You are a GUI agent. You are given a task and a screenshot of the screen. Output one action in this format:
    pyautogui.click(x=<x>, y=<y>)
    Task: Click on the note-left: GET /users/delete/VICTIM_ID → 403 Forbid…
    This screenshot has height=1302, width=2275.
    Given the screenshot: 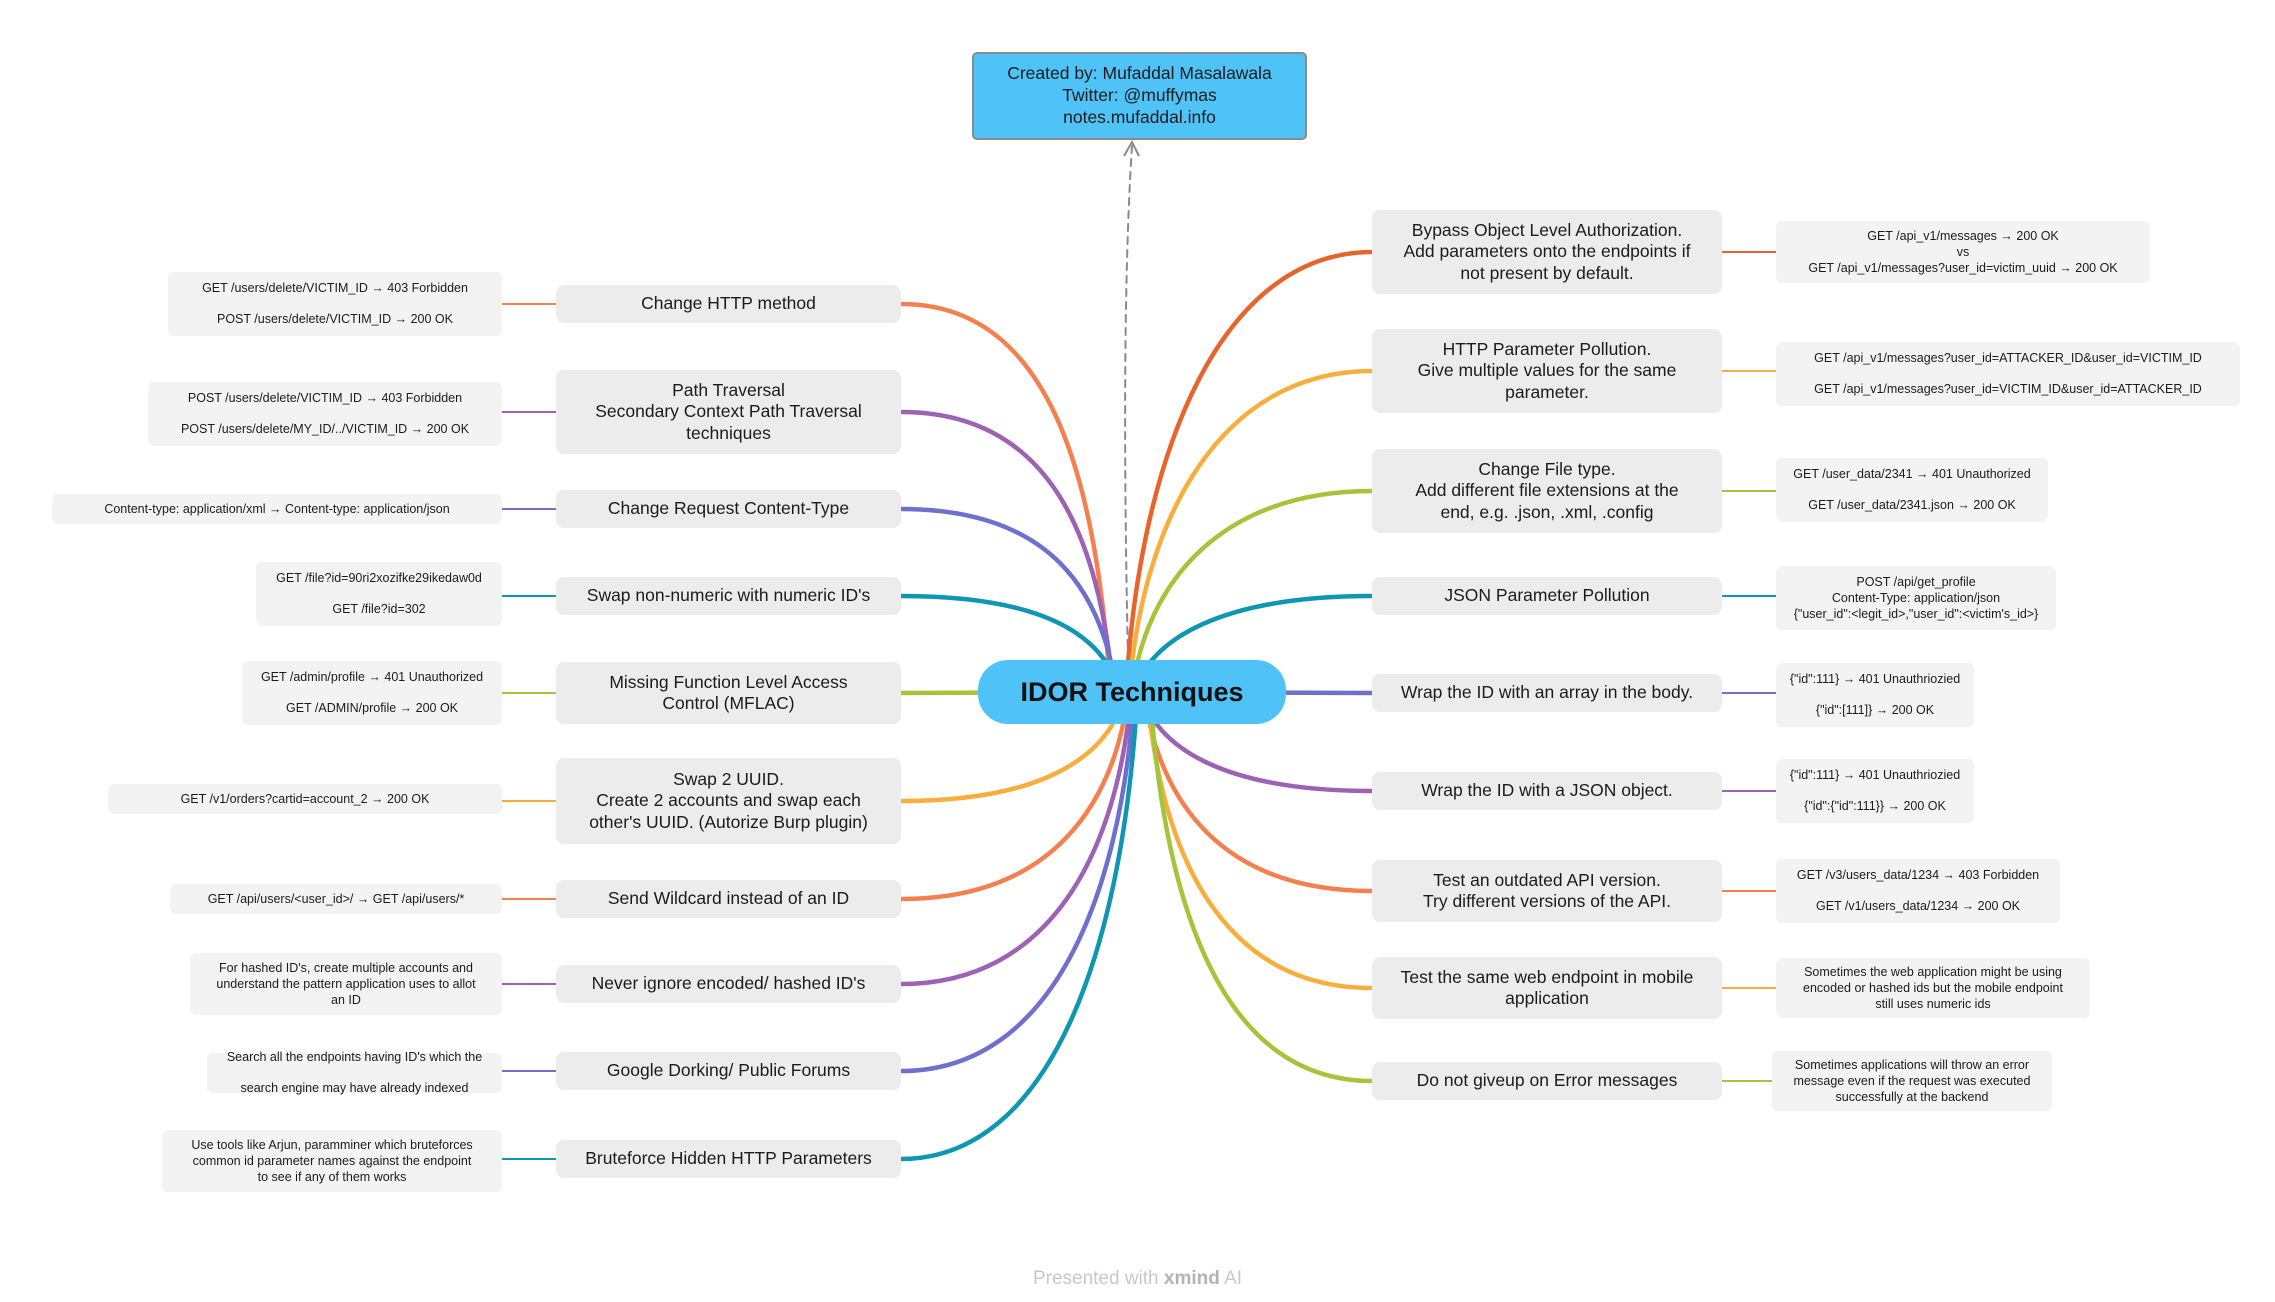 What is the action you would take?
    pyautogui.click(x=335, y=304)
    